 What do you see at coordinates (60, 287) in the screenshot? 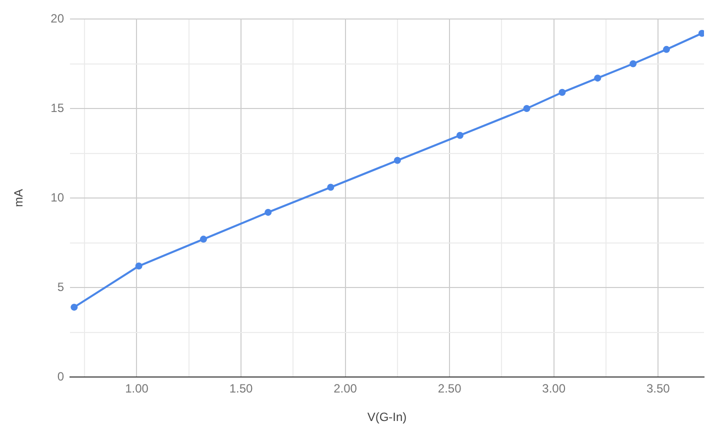
I see `y-tick-label: 5` at bounding box center [60, 287].